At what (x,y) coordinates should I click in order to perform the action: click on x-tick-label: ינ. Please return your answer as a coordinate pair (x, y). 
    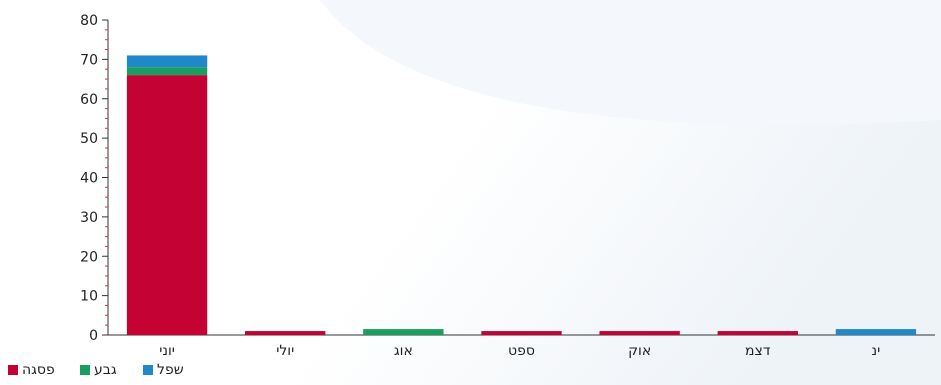
    Looking at the image, I should click on (876, 351).